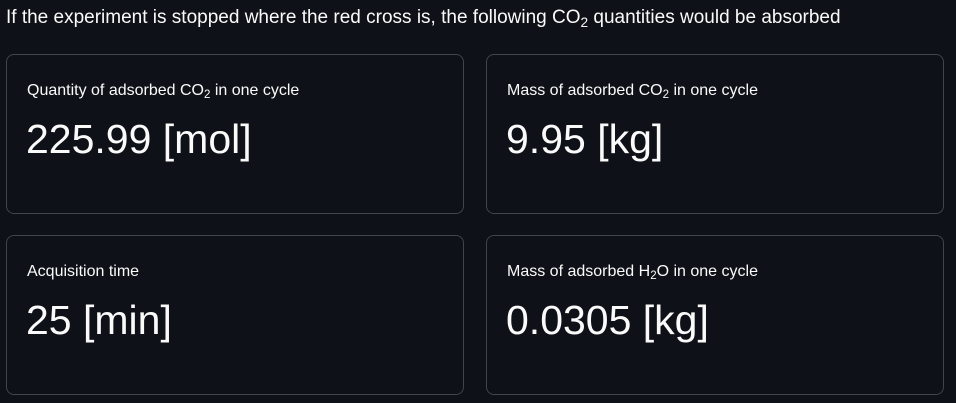  I want to click on metric-label: Acquisition time, so click(83, 271).